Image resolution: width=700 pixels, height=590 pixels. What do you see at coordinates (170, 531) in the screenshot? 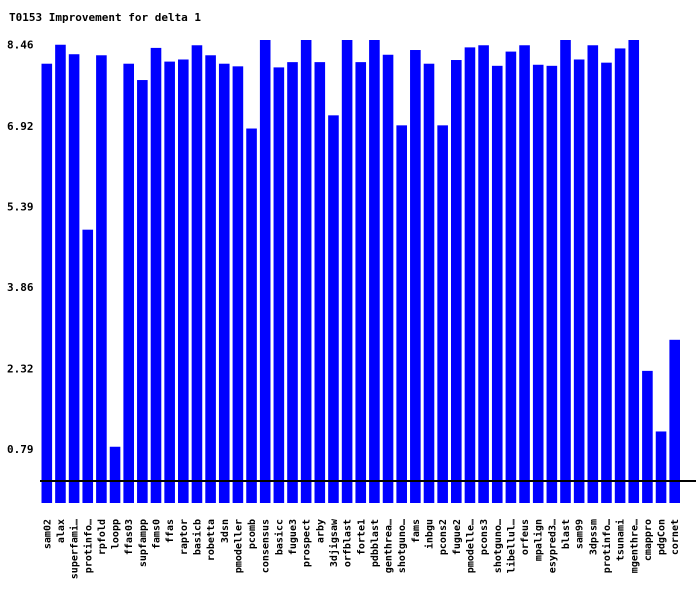
I see `x-tick-label: ffas` at bounding box center [170, 531].